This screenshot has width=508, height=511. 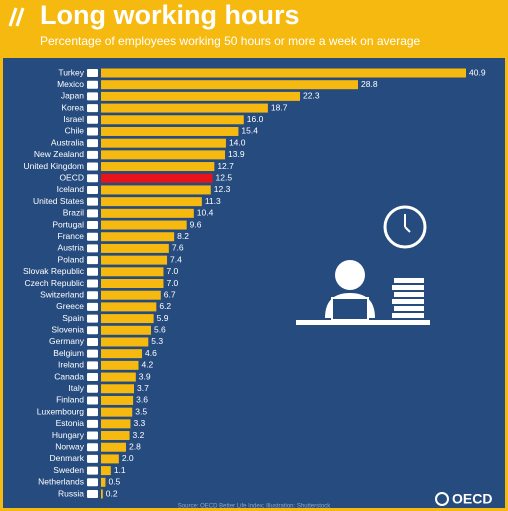 I want to click on category-label: Finland, so click(x=70, y=400).